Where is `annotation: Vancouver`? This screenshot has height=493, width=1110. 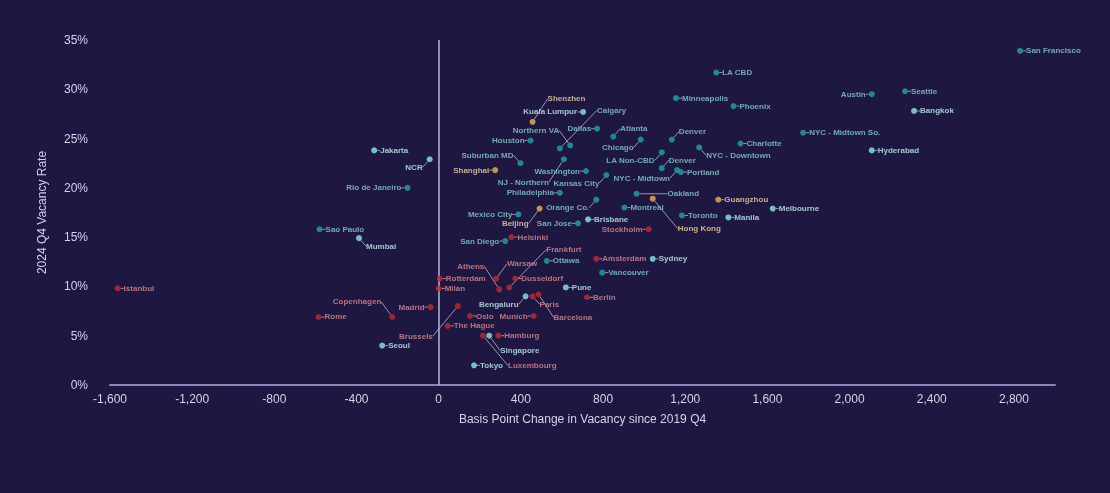 annotation: Vancouver is located at coordinates (628, 273).